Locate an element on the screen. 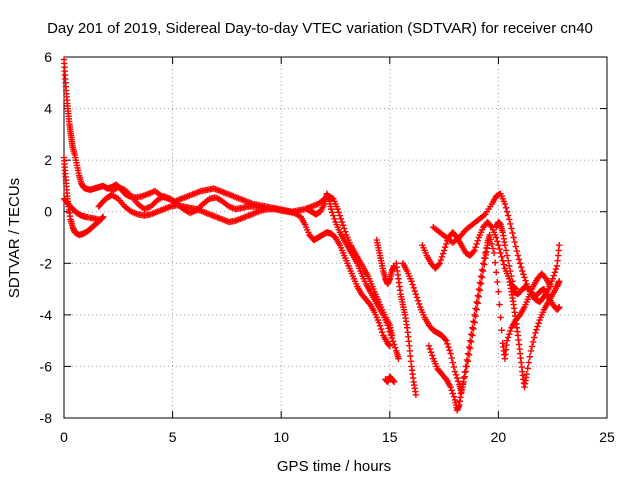  x-tick-labels: 0 5 10 15 20 25 is located at coordinates (337, 437).